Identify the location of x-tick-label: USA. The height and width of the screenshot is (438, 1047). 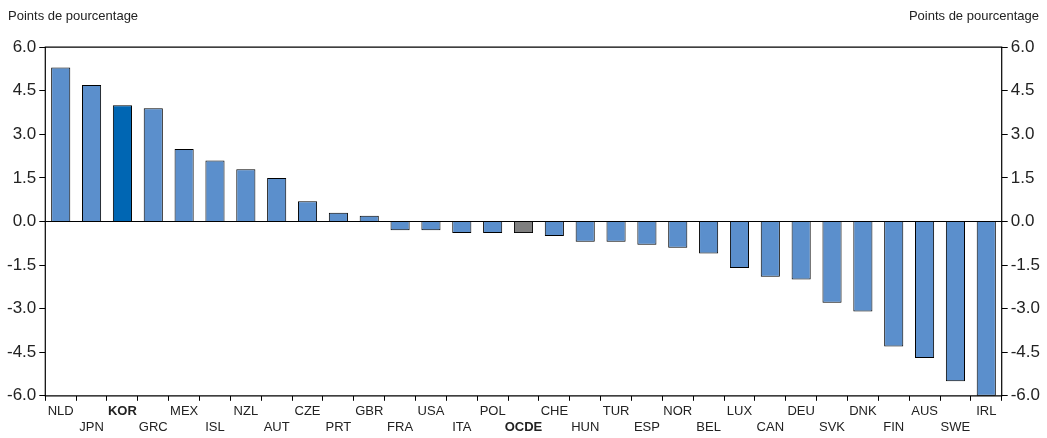
(431, 411).